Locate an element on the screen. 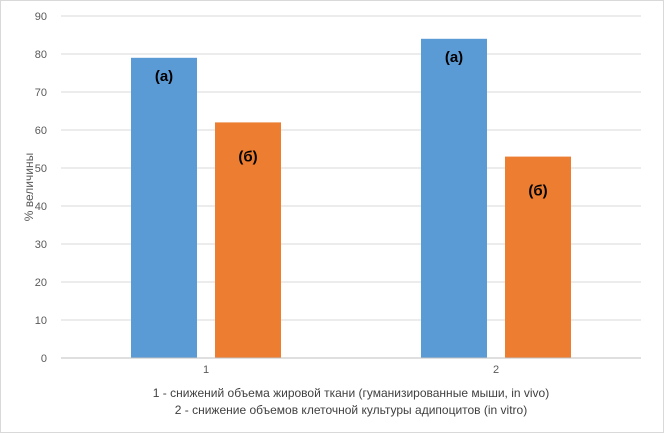 This screenshot has height=434, width=664. y-tick-label: 0 is located at coordinates (44, 359).